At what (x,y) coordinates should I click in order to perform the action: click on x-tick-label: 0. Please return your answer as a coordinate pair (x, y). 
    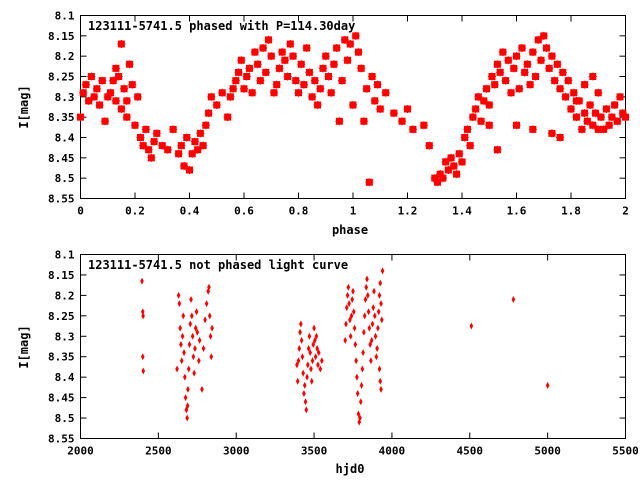
    Looking at the image, I should click on (80, 211).